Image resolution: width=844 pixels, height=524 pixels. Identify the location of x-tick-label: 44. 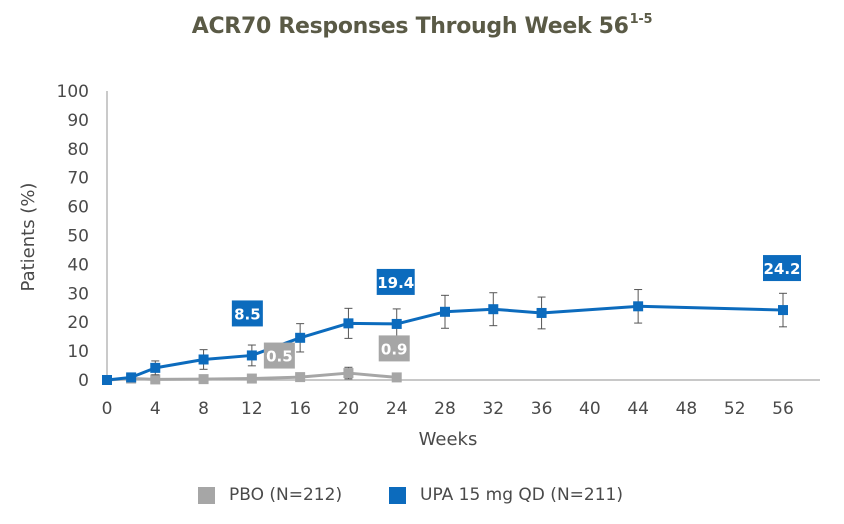
(638, 409).